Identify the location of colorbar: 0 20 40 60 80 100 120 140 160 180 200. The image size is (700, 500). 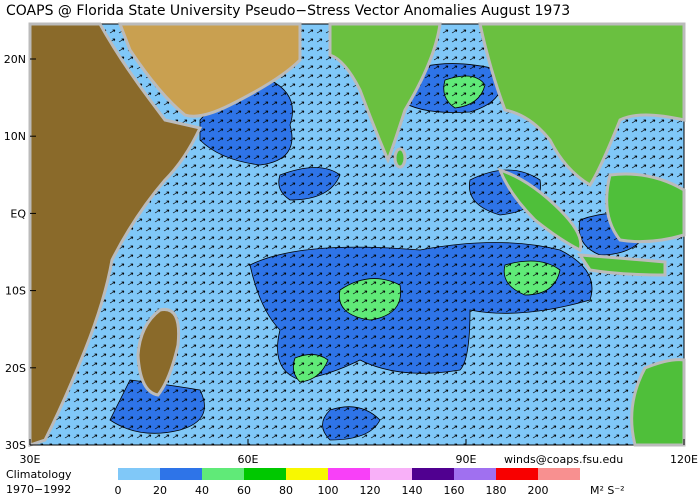
(347, 482).